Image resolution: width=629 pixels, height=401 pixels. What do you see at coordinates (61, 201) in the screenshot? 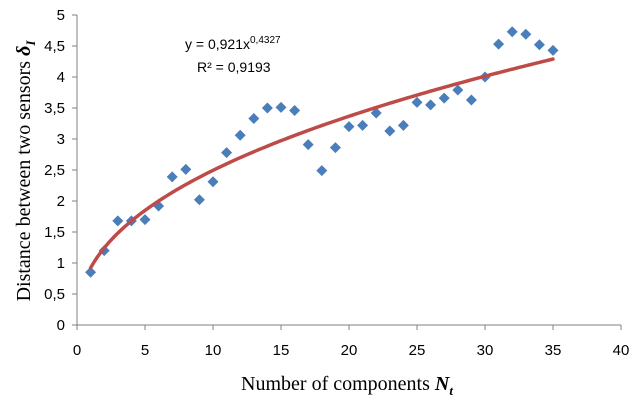
I see `y-tick-label: 2` at bounding box center [61, 201].